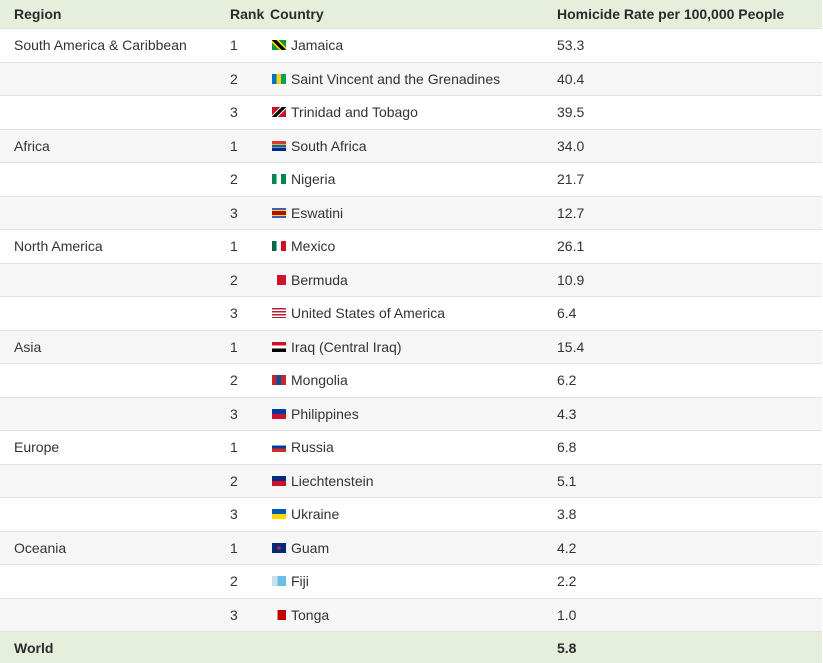 The image size is (823, 663). Describe the element at coordinates (317, 45) in the screenshot. I see `country-cell: Jamaica` at that location.